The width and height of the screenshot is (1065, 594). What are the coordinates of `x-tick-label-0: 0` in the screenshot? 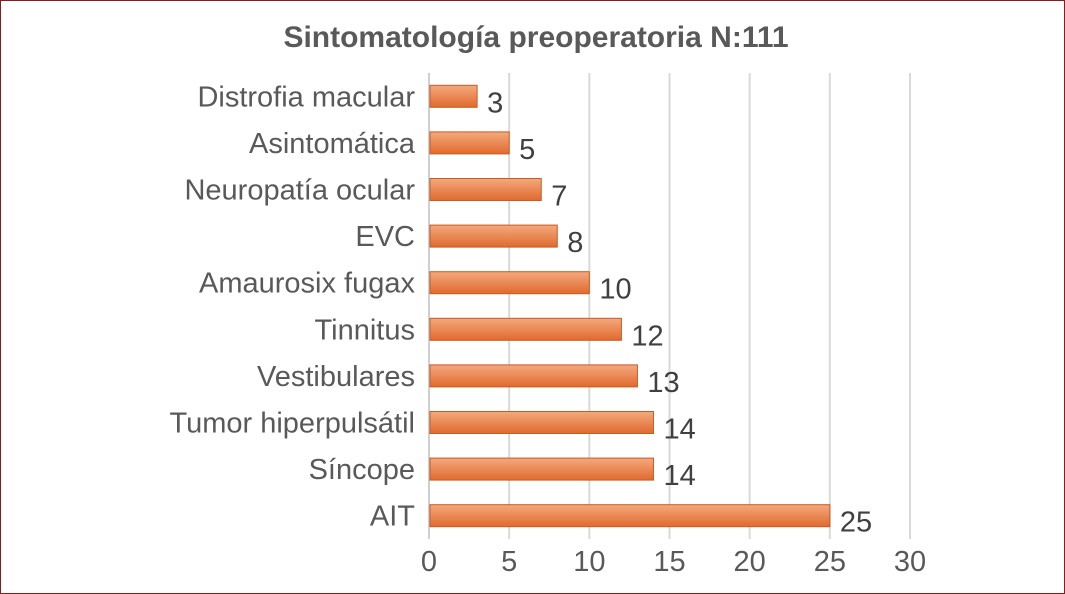 It's located at (429, 562).